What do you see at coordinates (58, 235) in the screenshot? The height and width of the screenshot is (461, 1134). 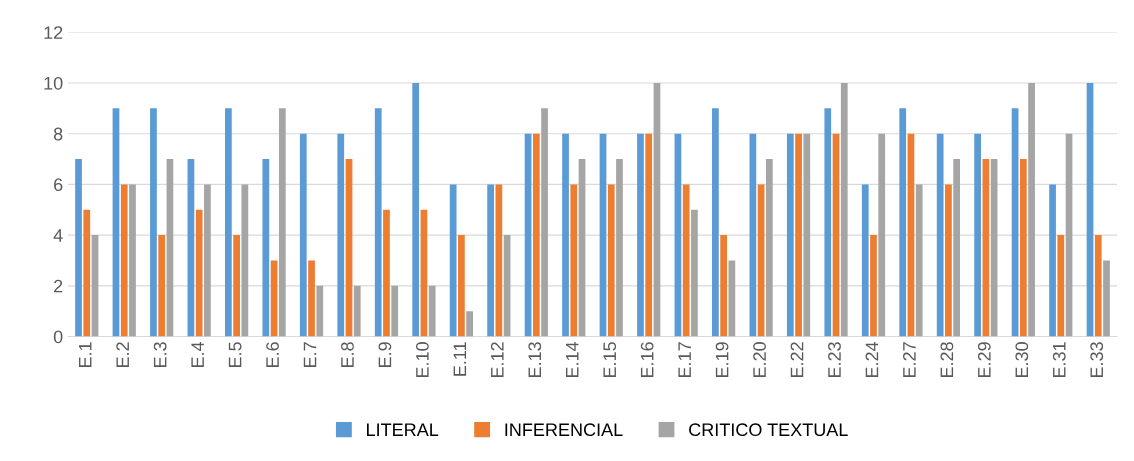 I see `y-tick-label: 4` at bounding box center [58, 235].